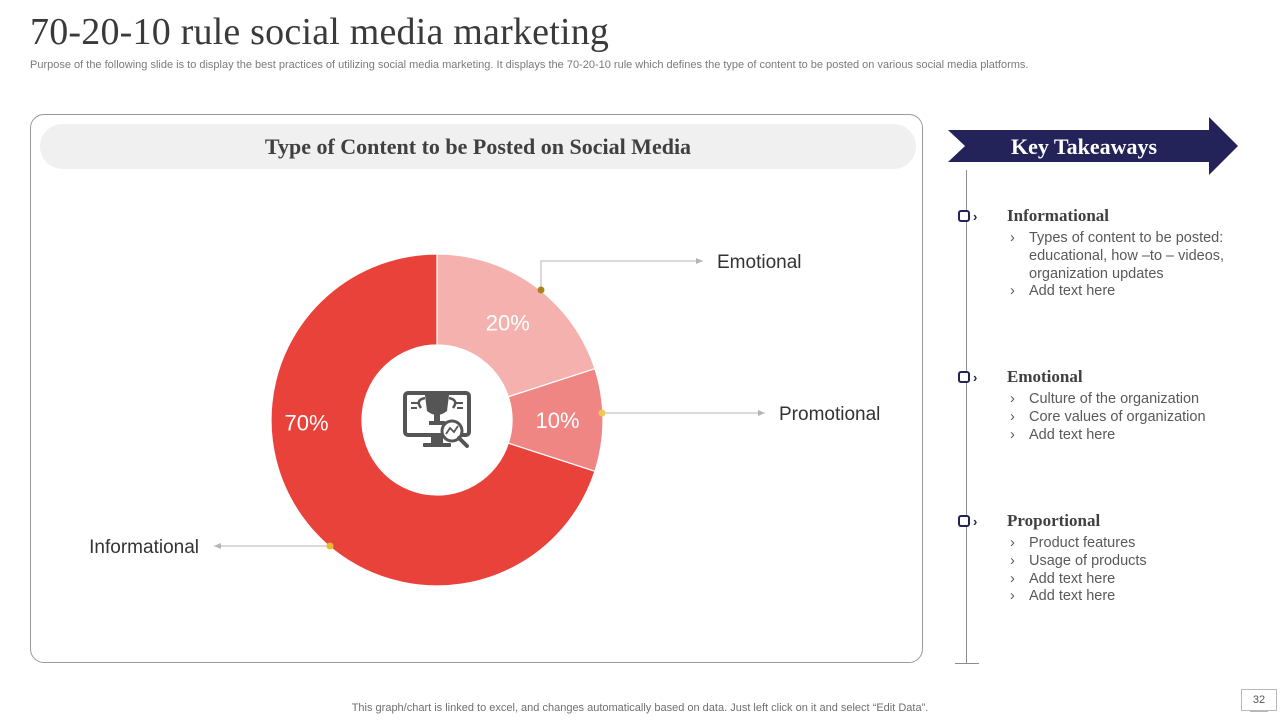 The image size is (1280, 720). Describe the element at coordinates (437, 419) in the screenshot. I see `trophy-monitor-analytics-icon` at that location.